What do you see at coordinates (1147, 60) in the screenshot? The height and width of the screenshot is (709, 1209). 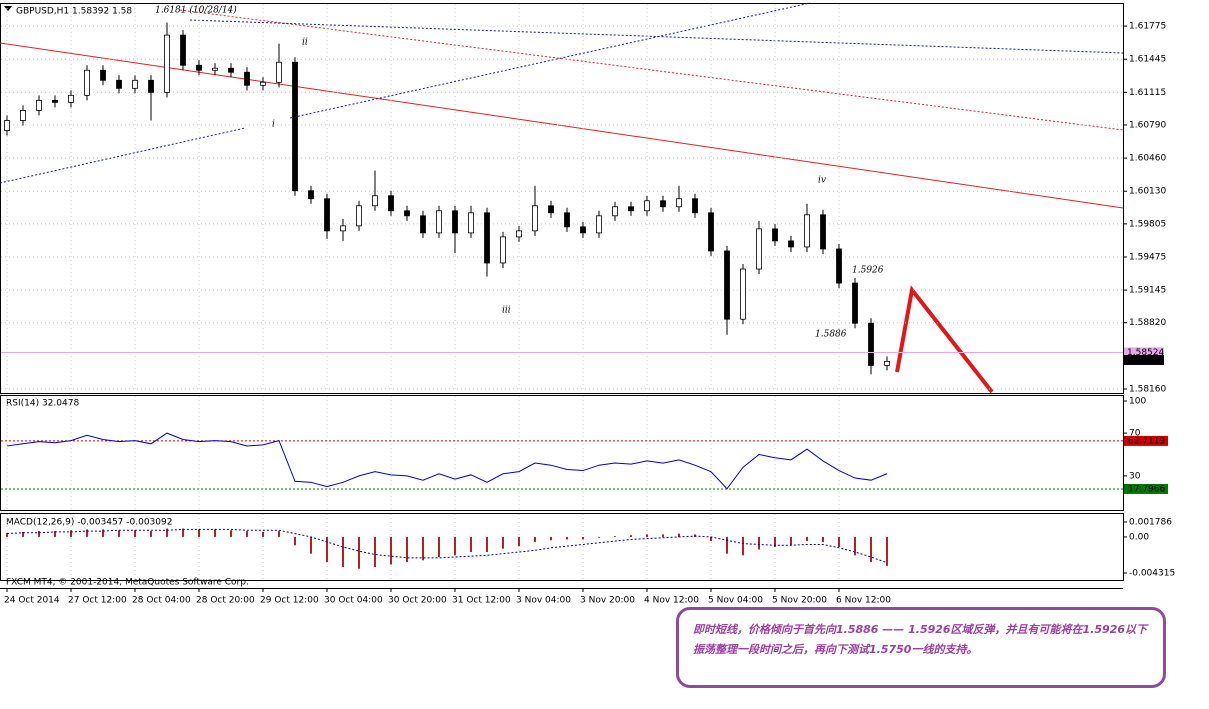 I see `y-tick-label: 1.61445` at bounding box center [1147, 60].